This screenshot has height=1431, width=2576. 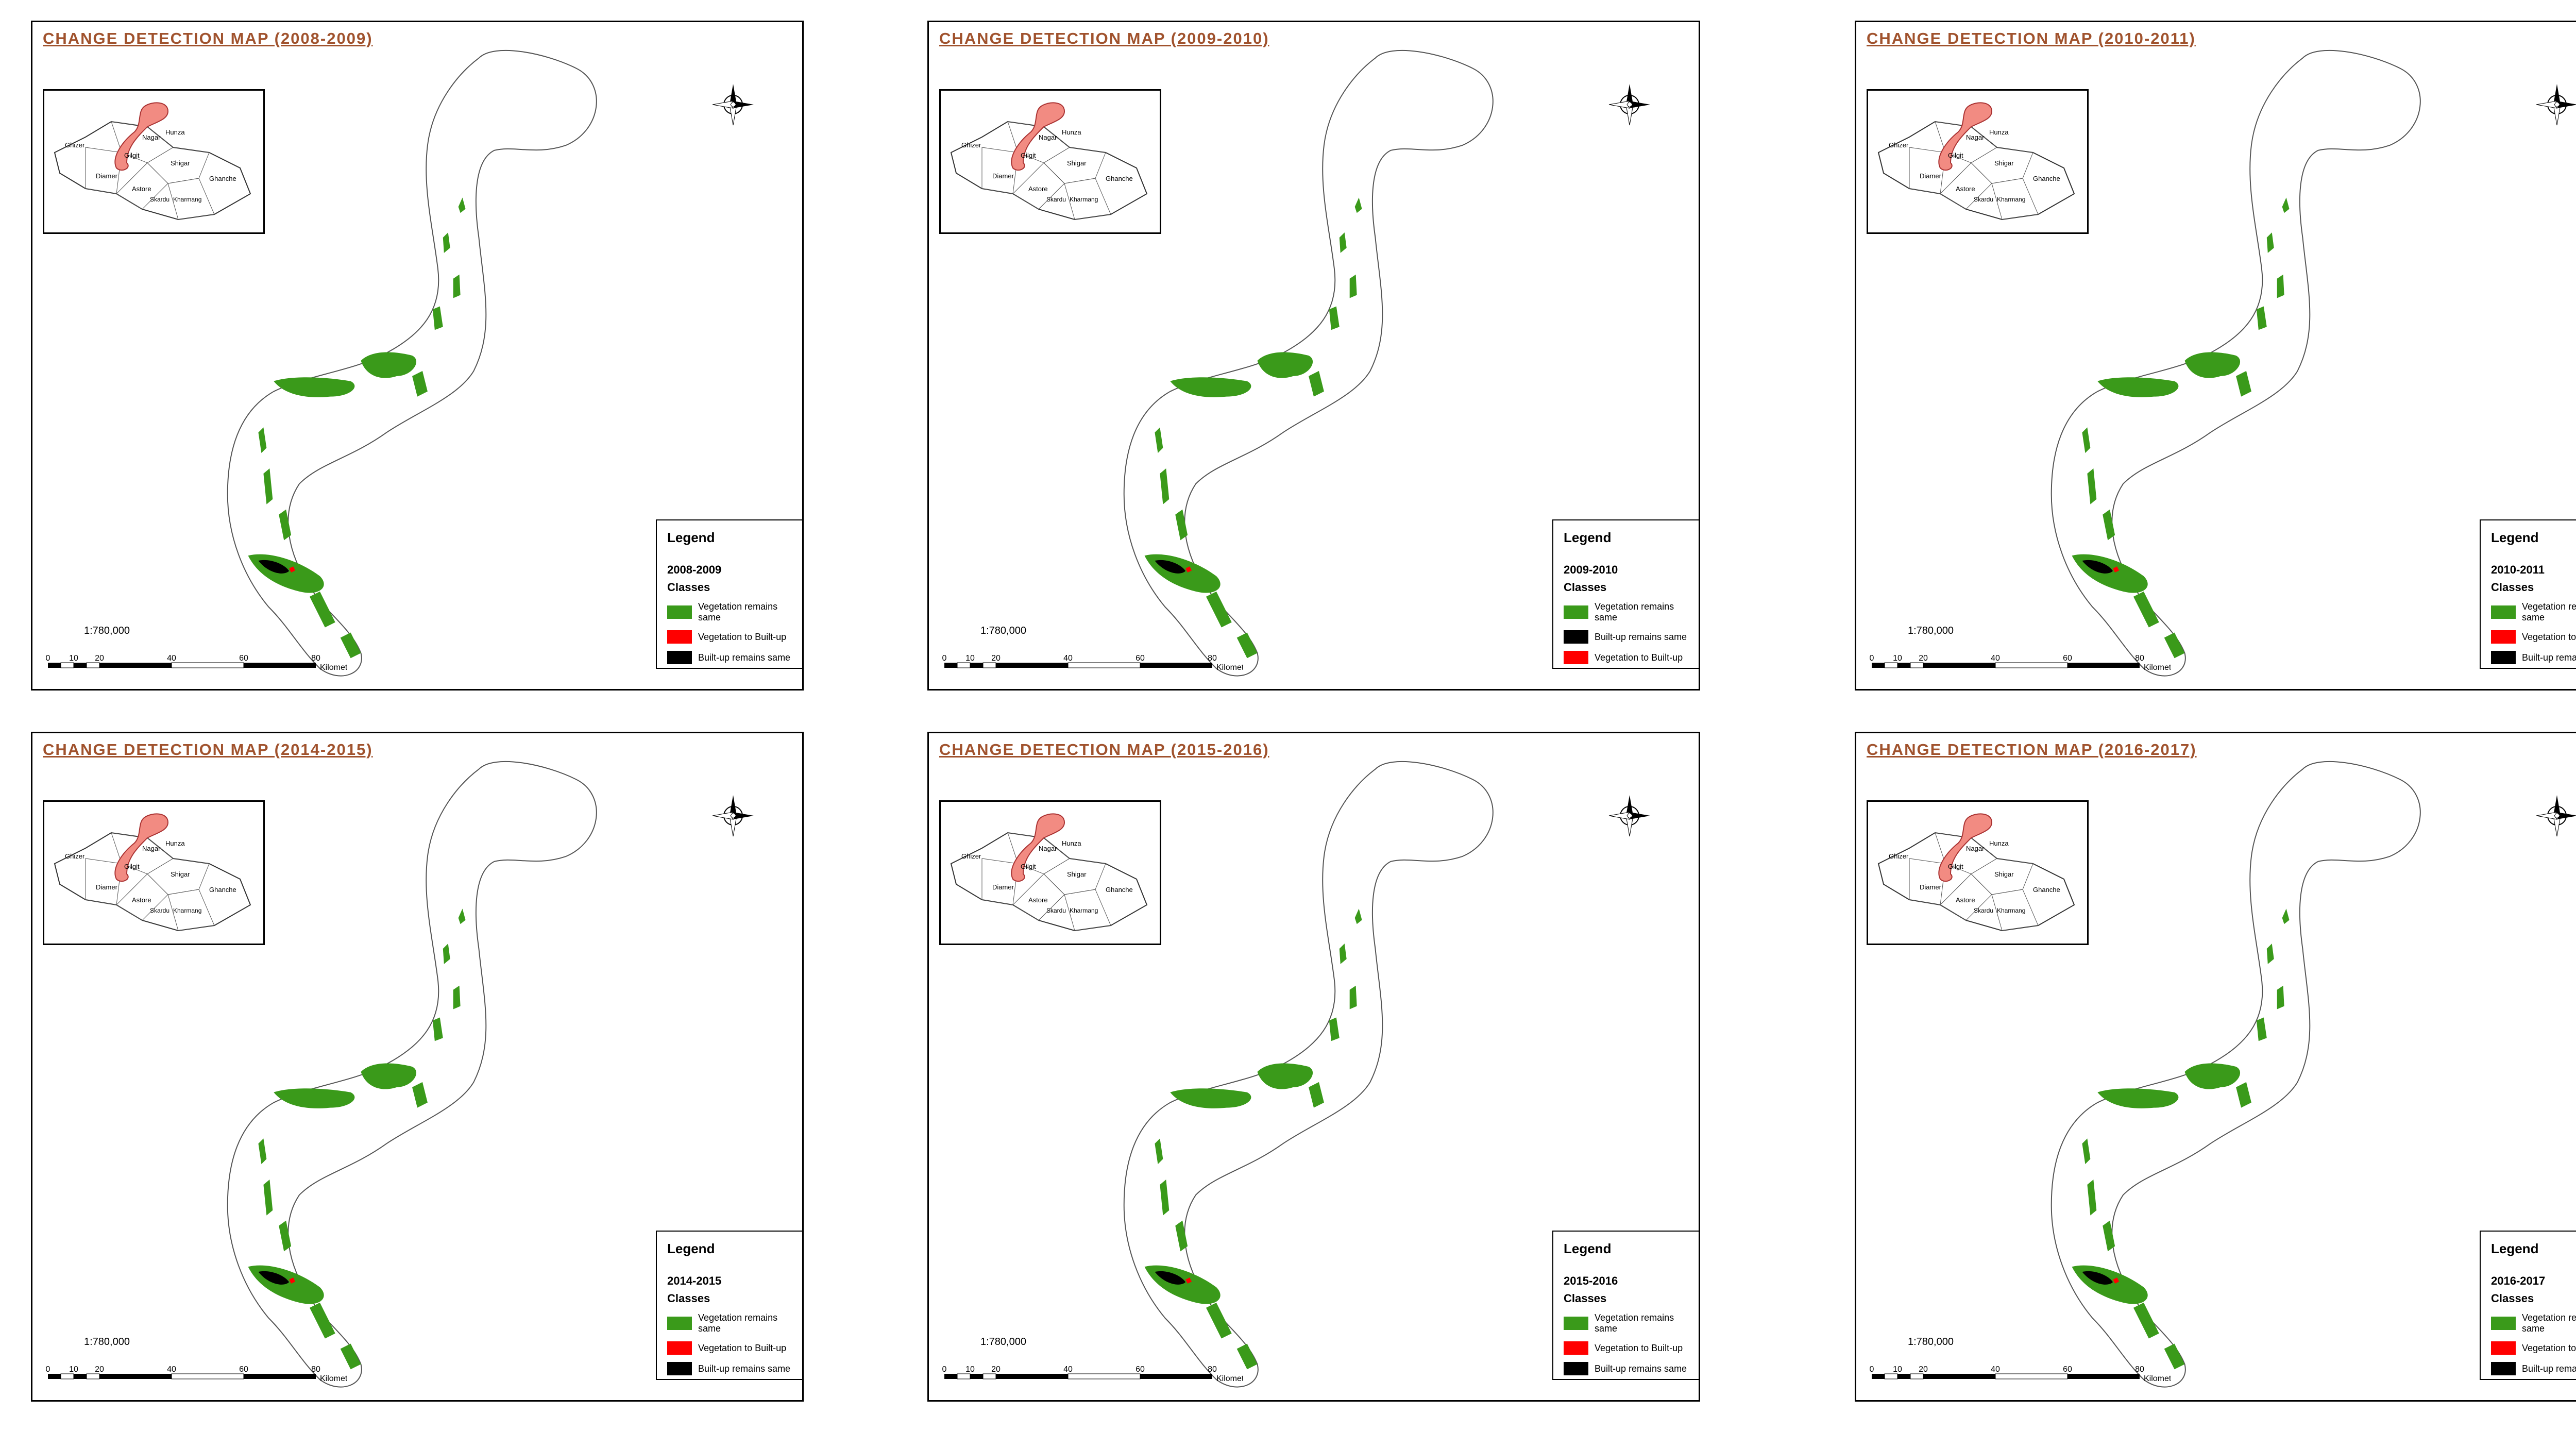 I want to click on builtup-patches, so click(x=2097, y=1278).